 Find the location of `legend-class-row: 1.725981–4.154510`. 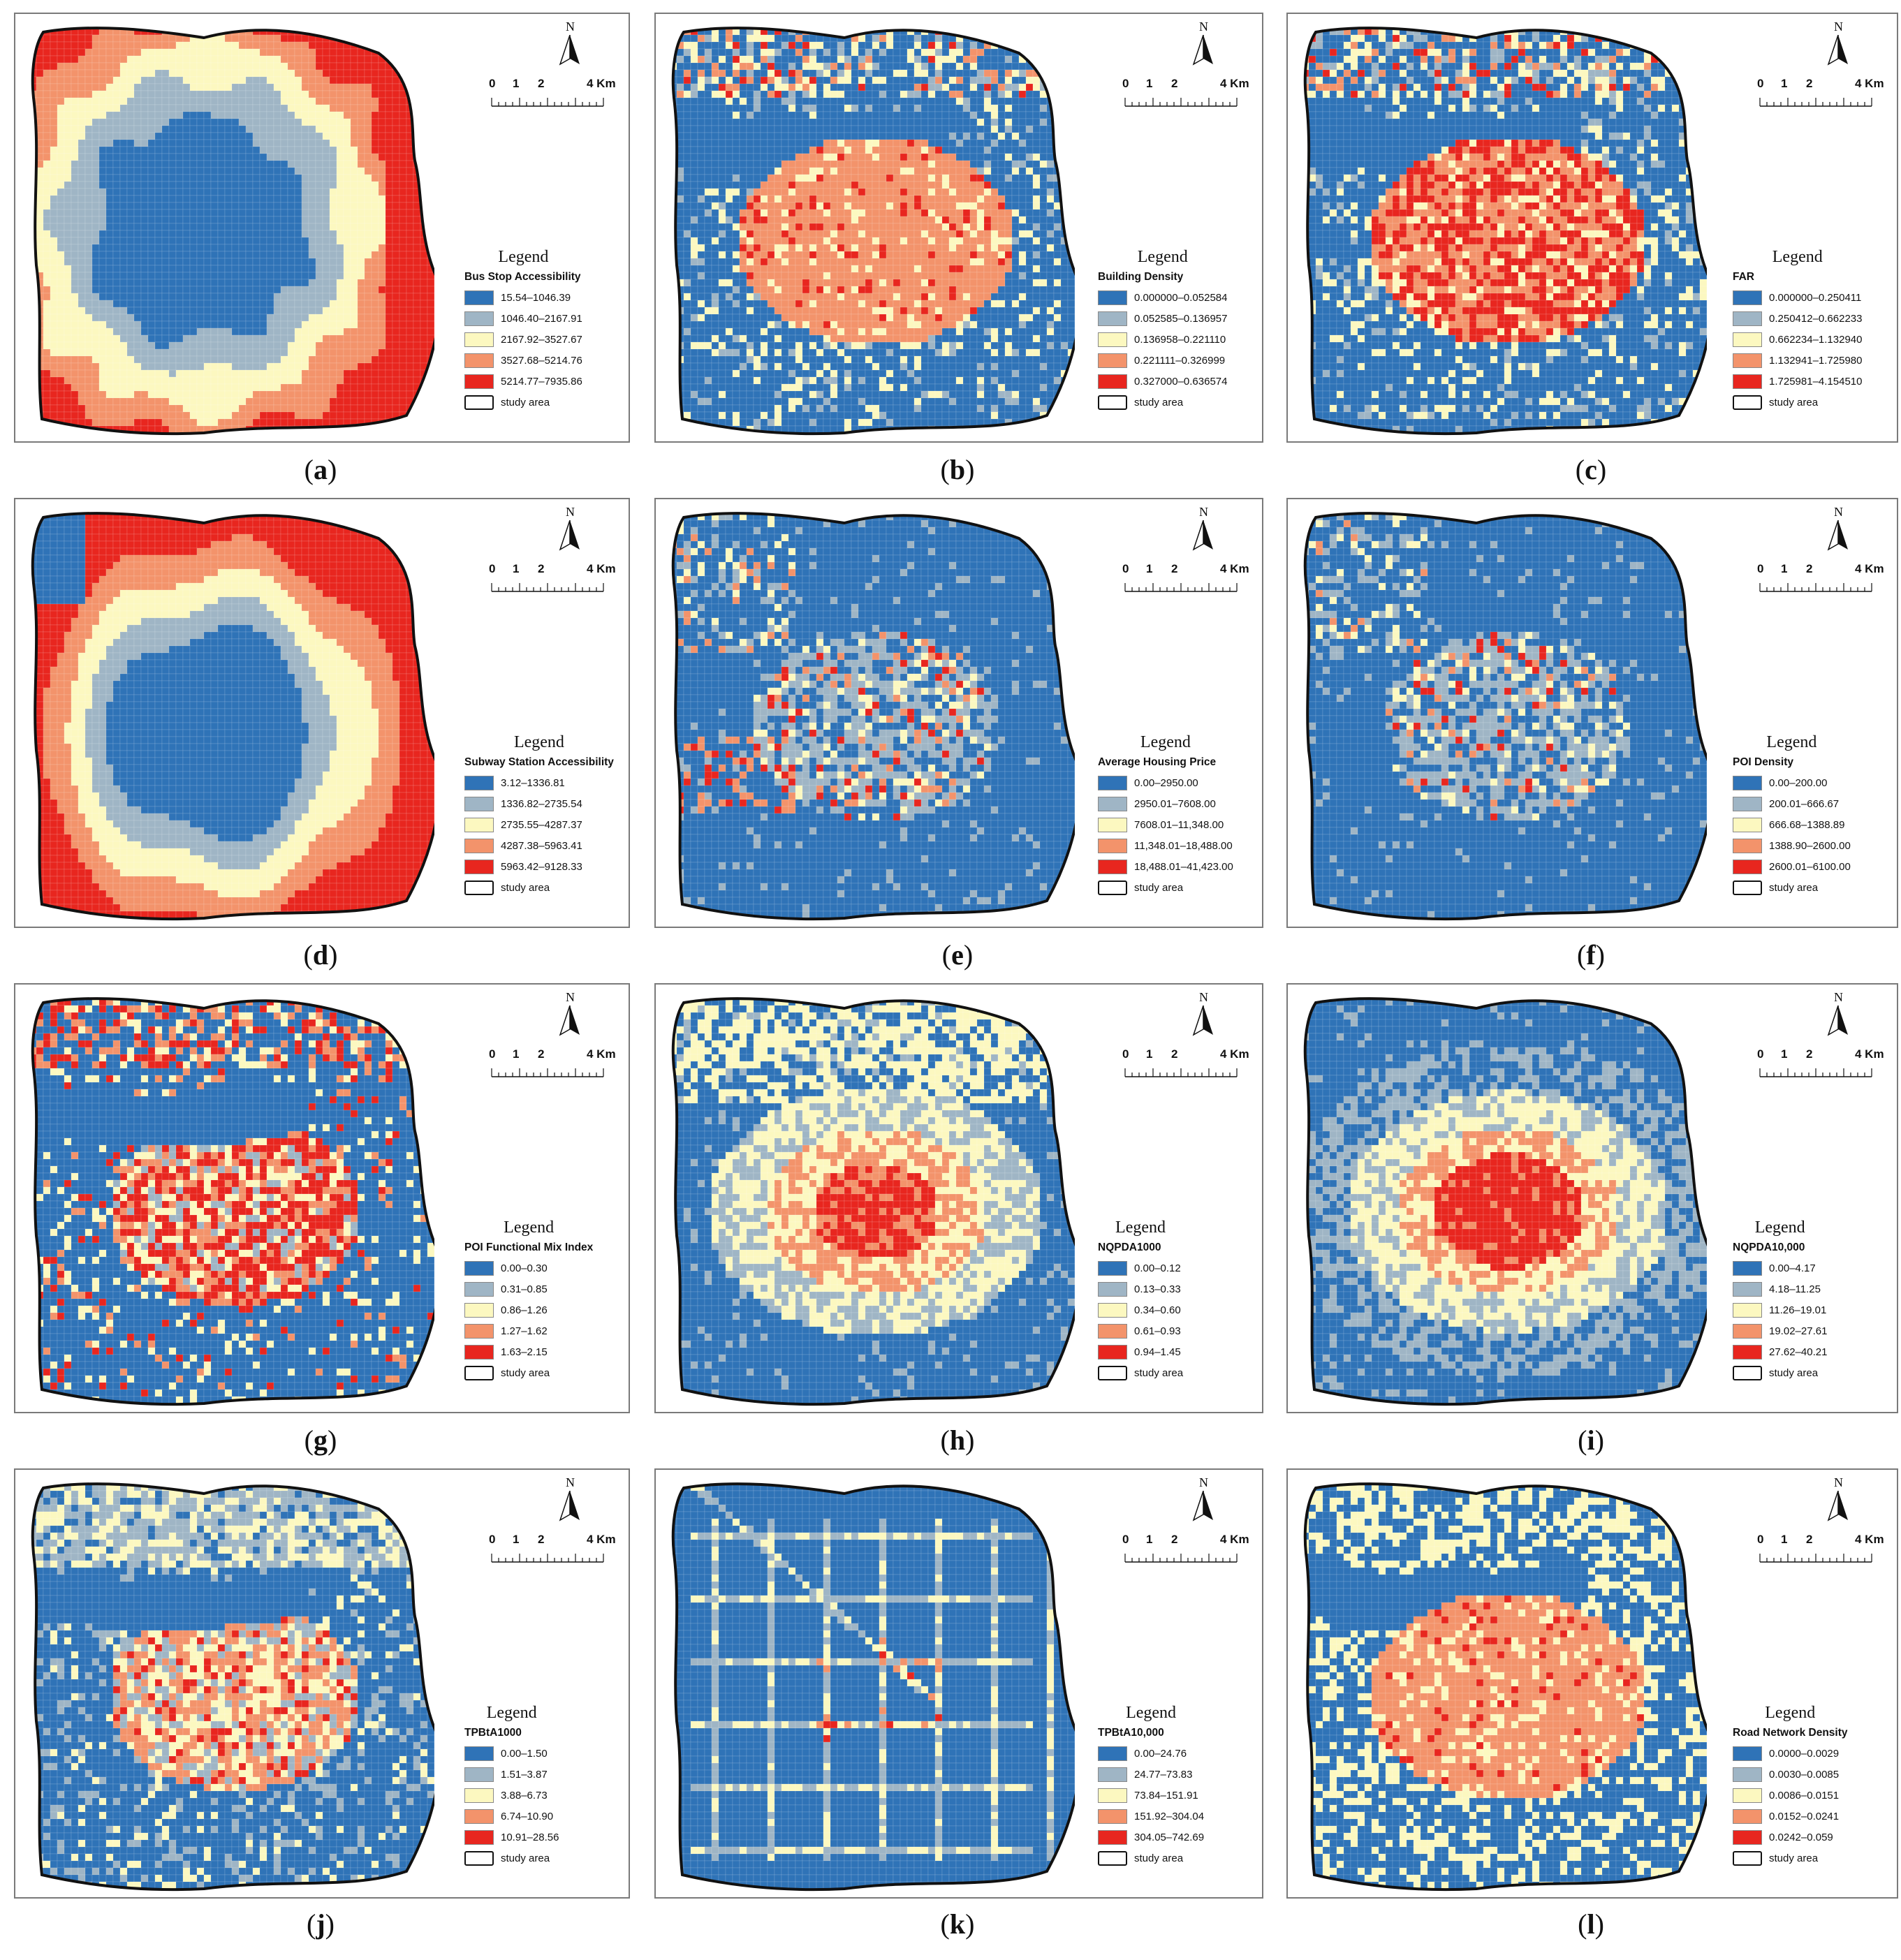

legend-class-row: 1.725981–4.154510 is located at coordinates (1797, 381).